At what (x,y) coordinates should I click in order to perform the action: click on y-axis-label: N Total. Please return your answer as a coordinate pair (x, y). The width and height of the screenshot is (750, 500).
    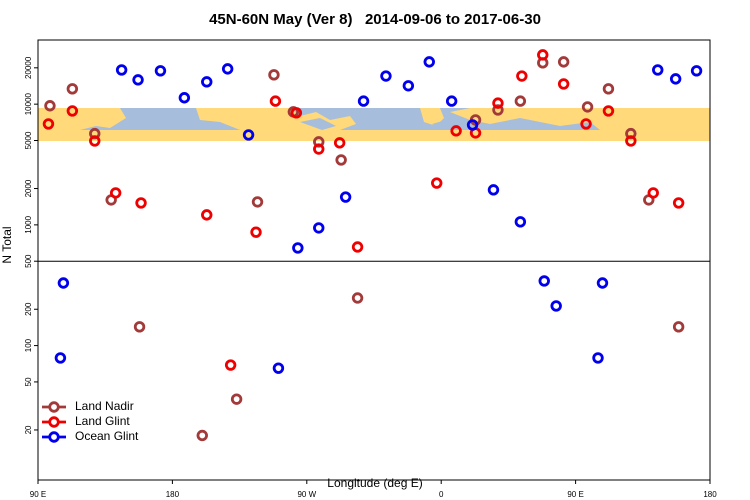
    Looking at the image, I should click on (7, 244).